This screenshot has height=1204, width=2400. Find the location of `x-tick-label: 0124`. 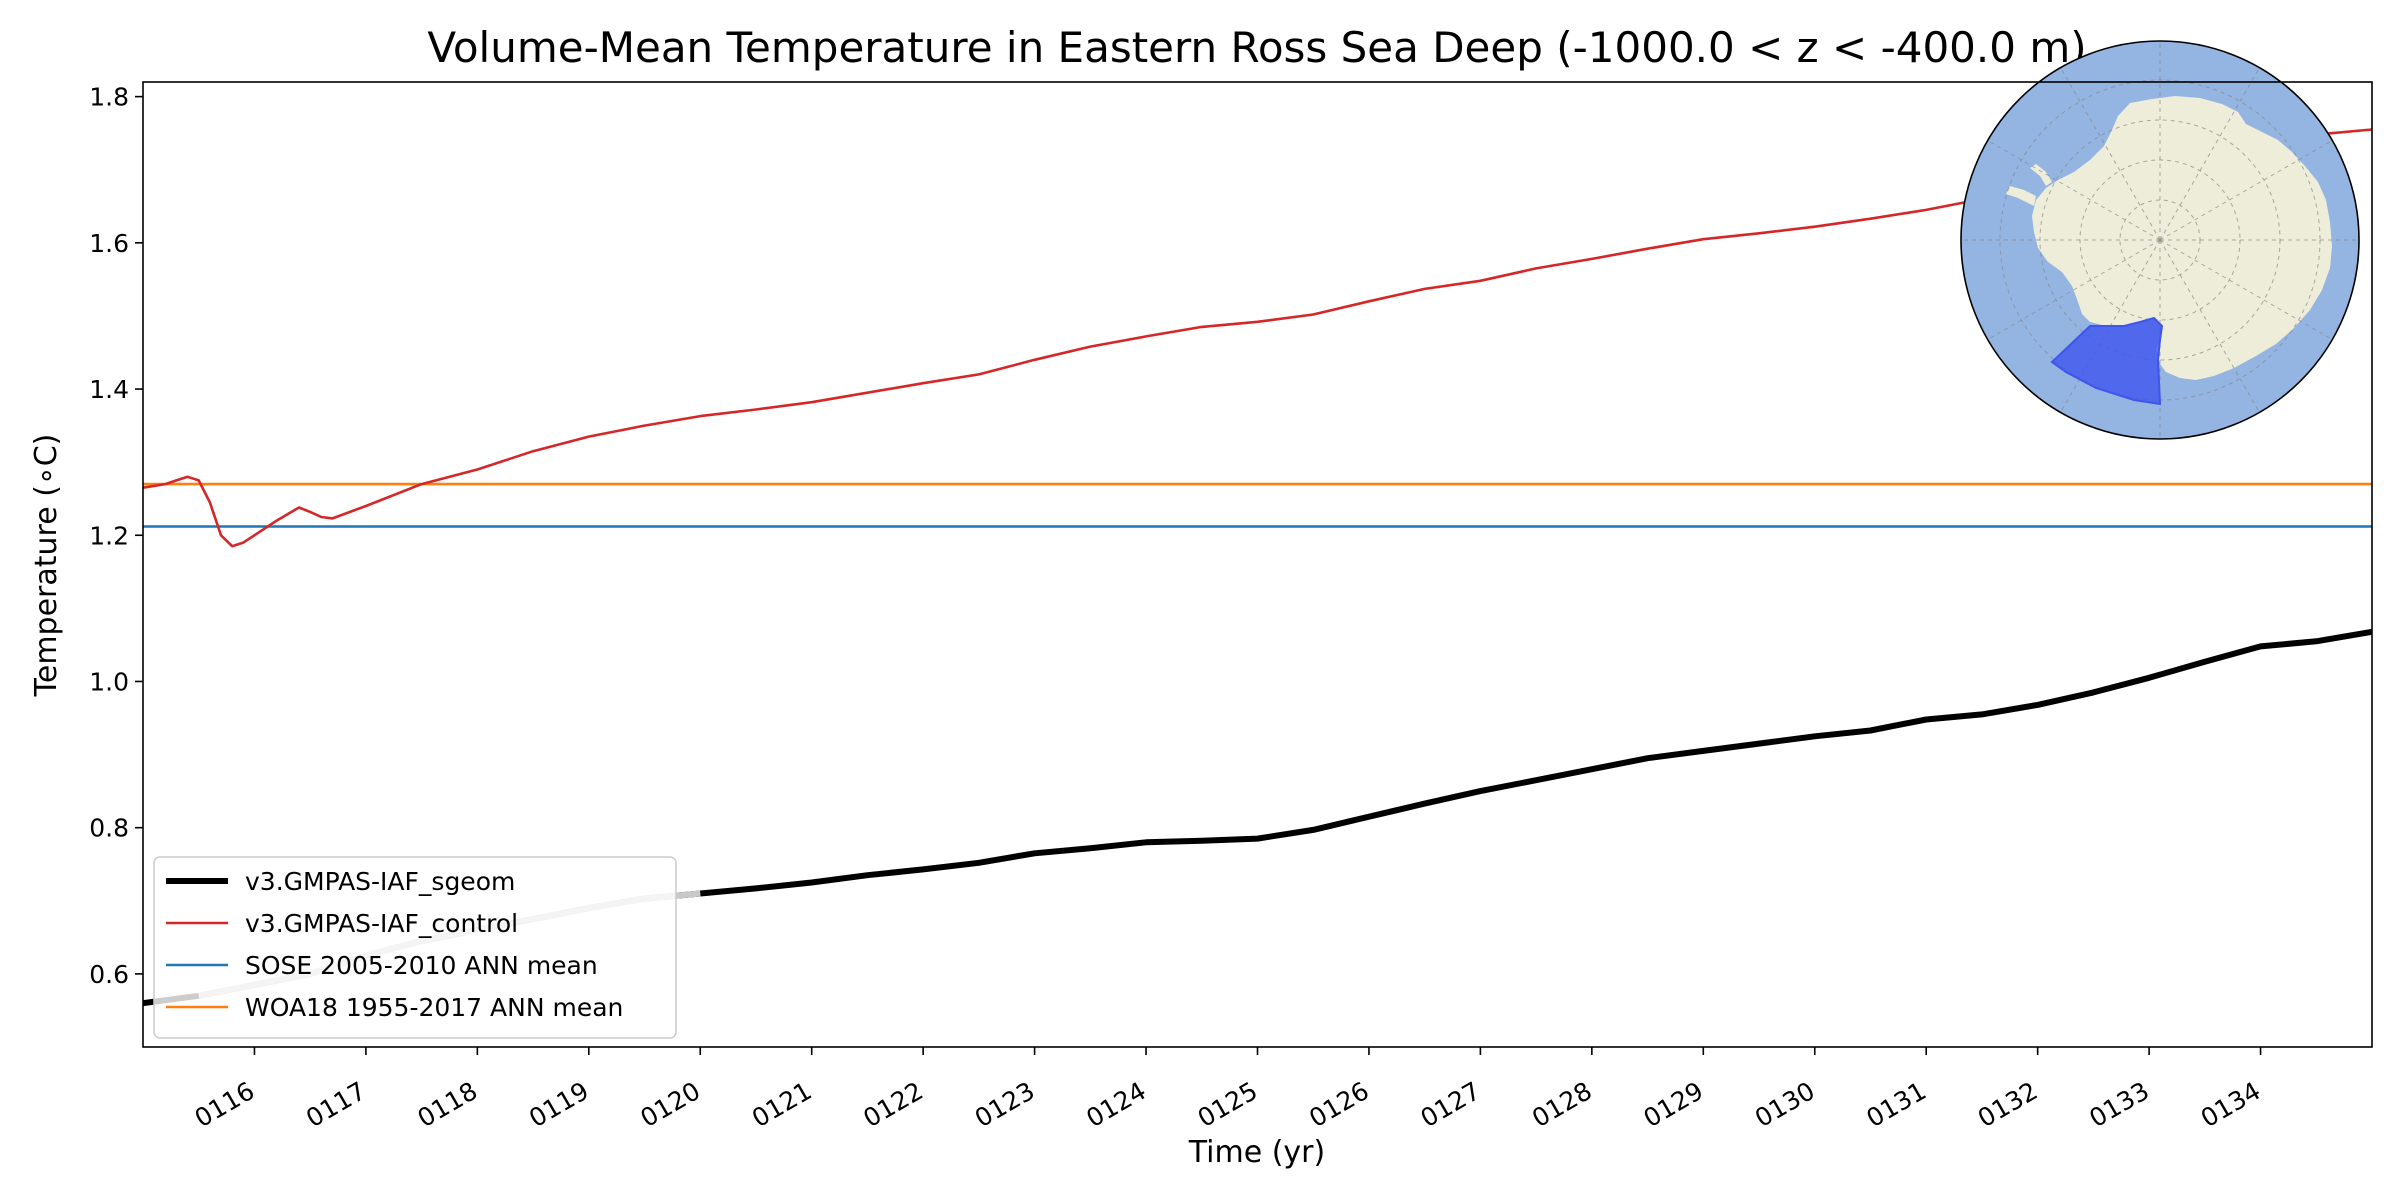

x-tick-label: 0124 is located at coordinates (1116, 1104).